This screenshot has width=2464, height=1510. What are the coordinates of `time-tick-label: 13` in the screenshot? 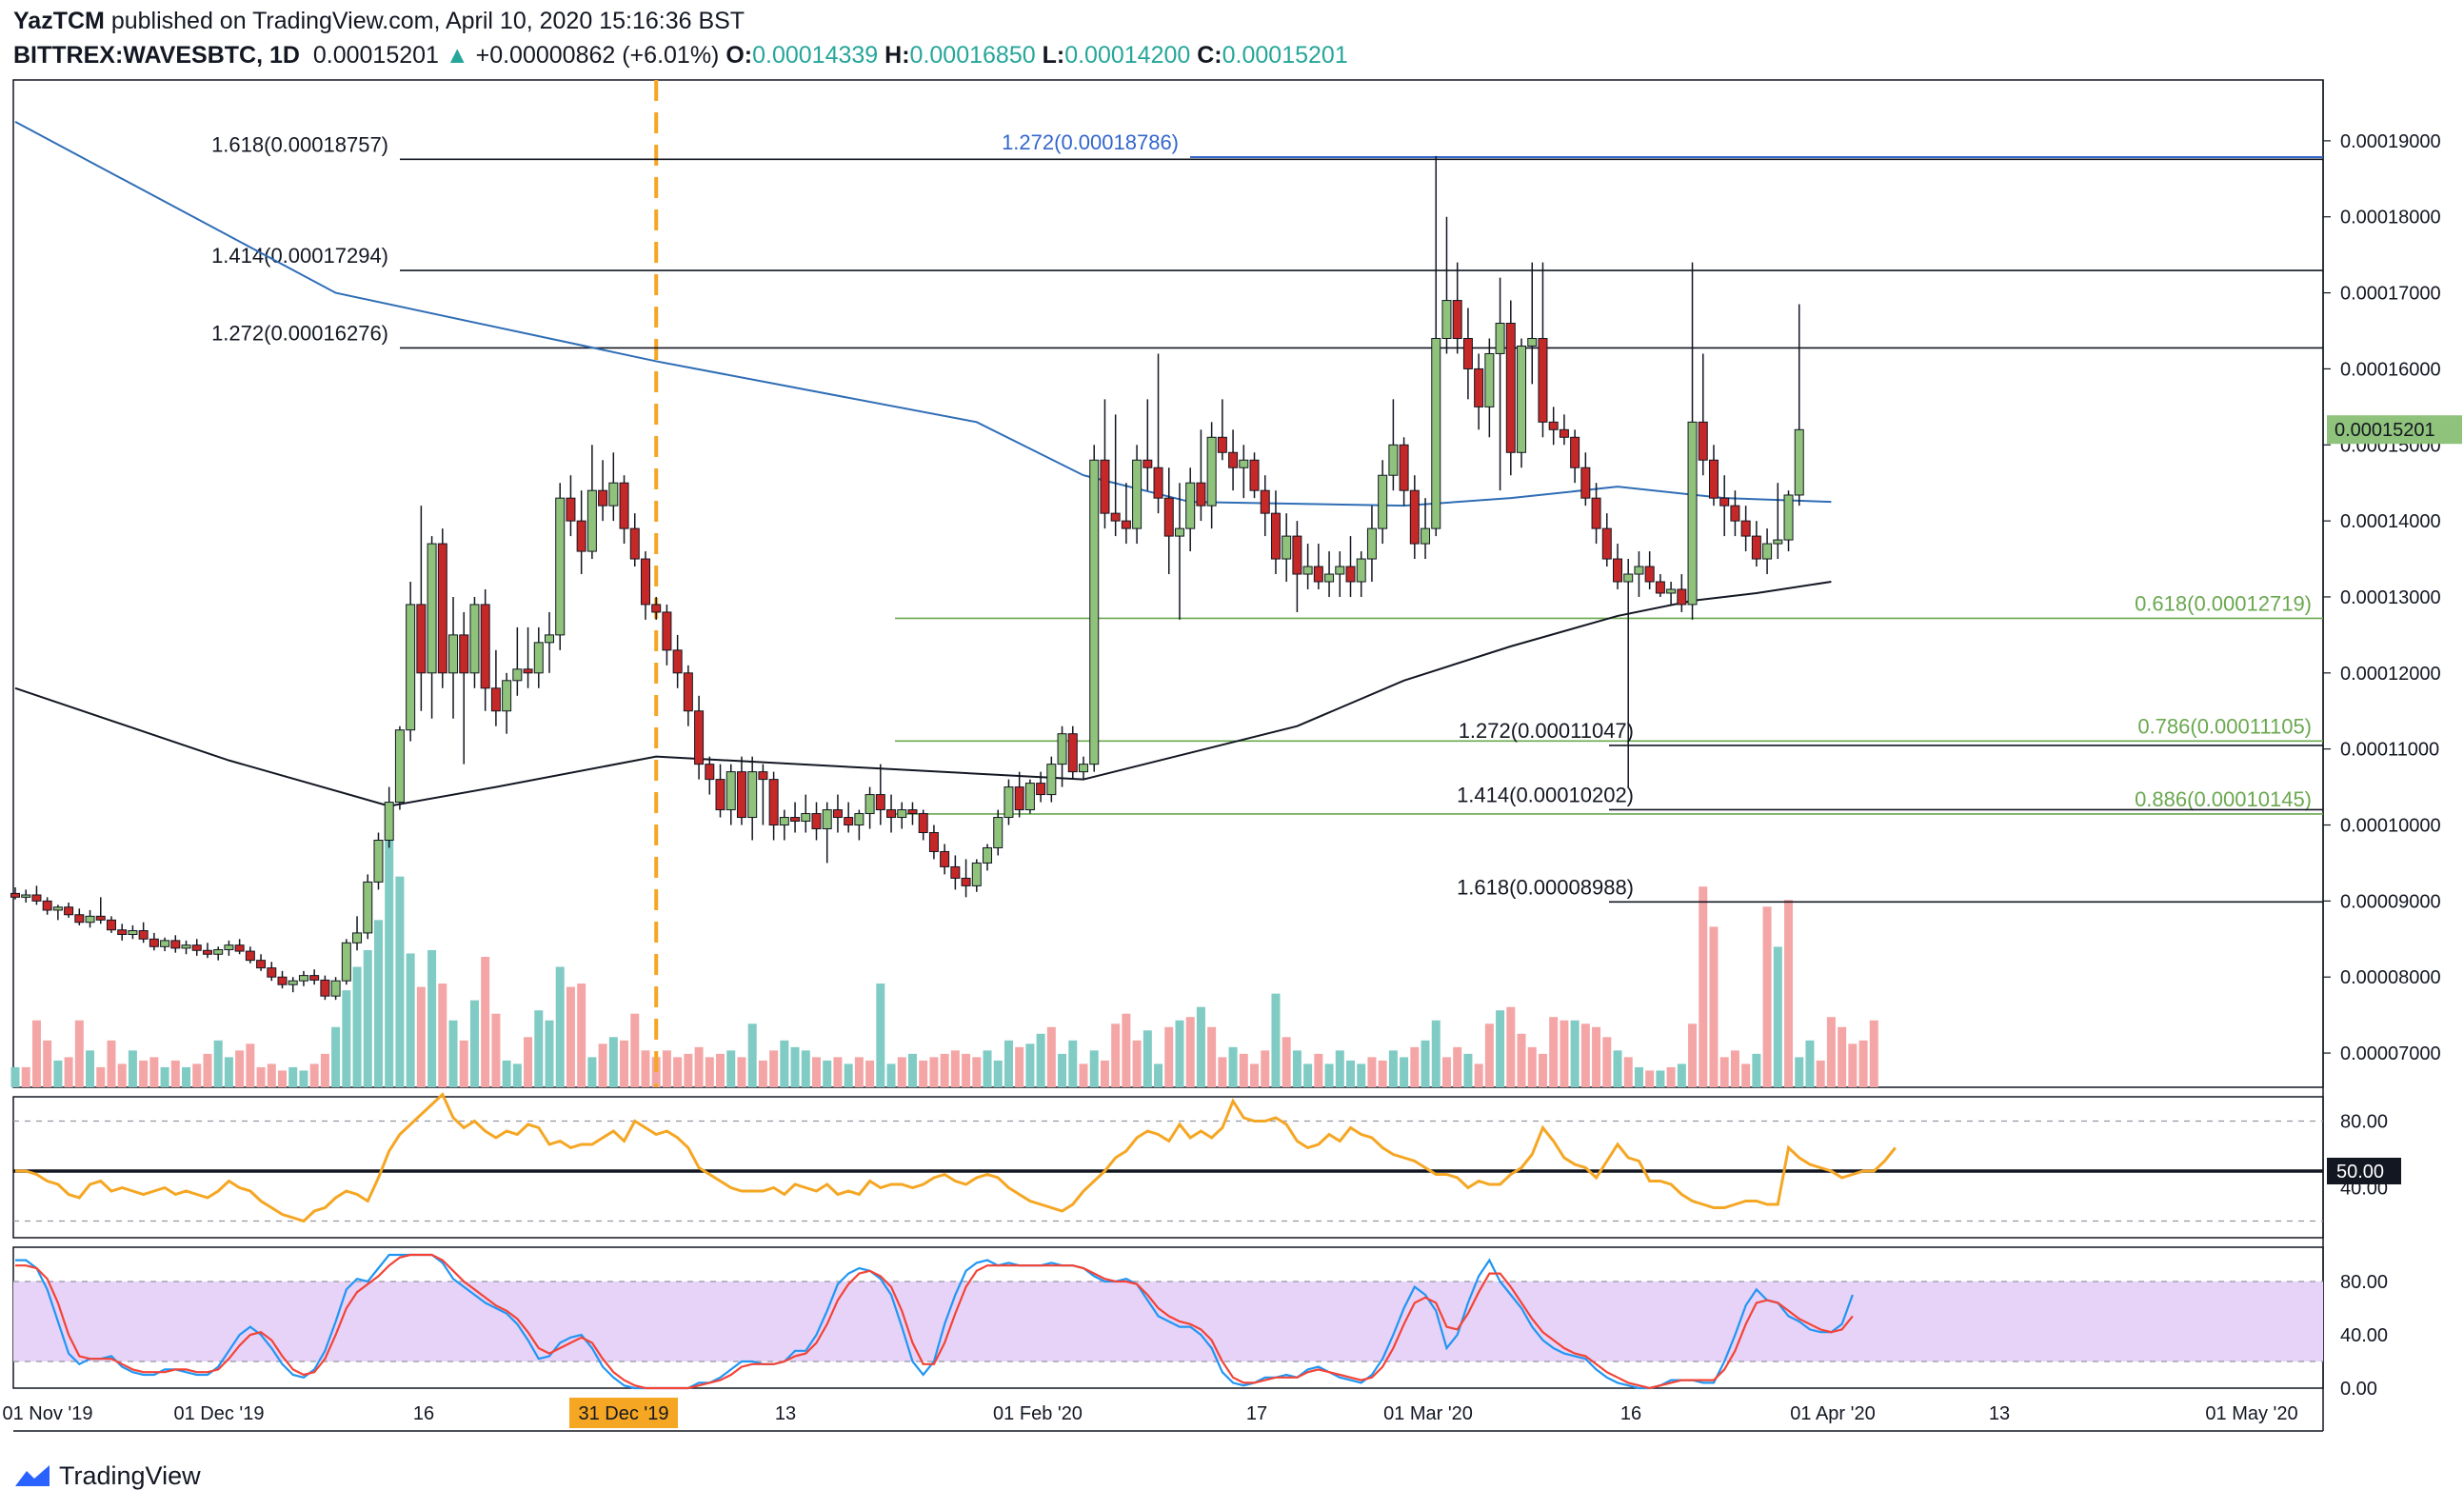 It's located at (785, 1413).